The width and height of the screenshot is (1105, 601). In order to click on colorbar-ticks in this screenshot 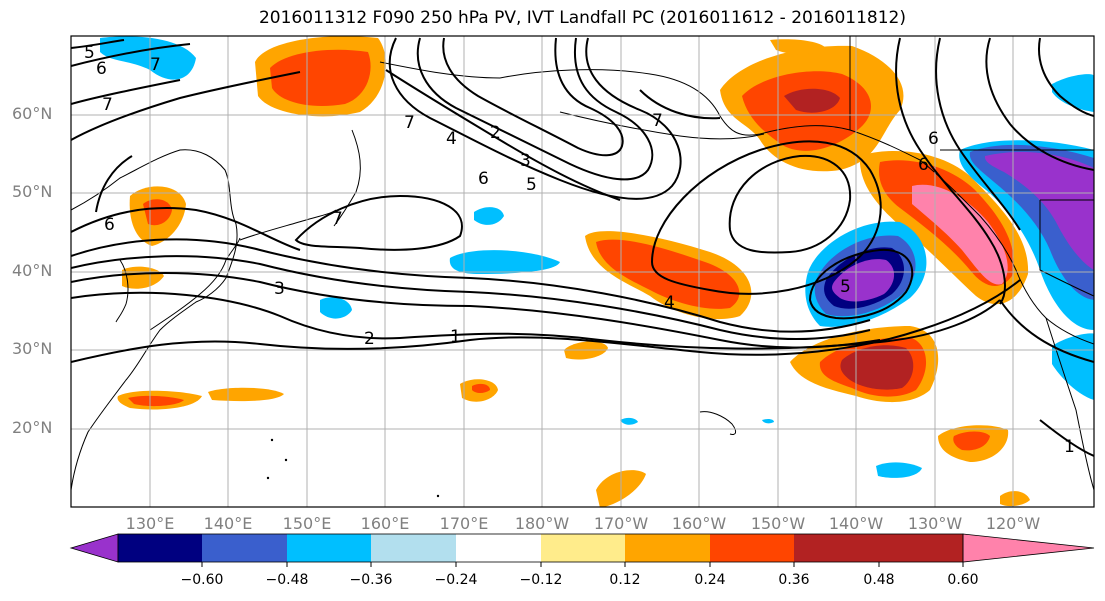, I will do `click(582, 564)`.